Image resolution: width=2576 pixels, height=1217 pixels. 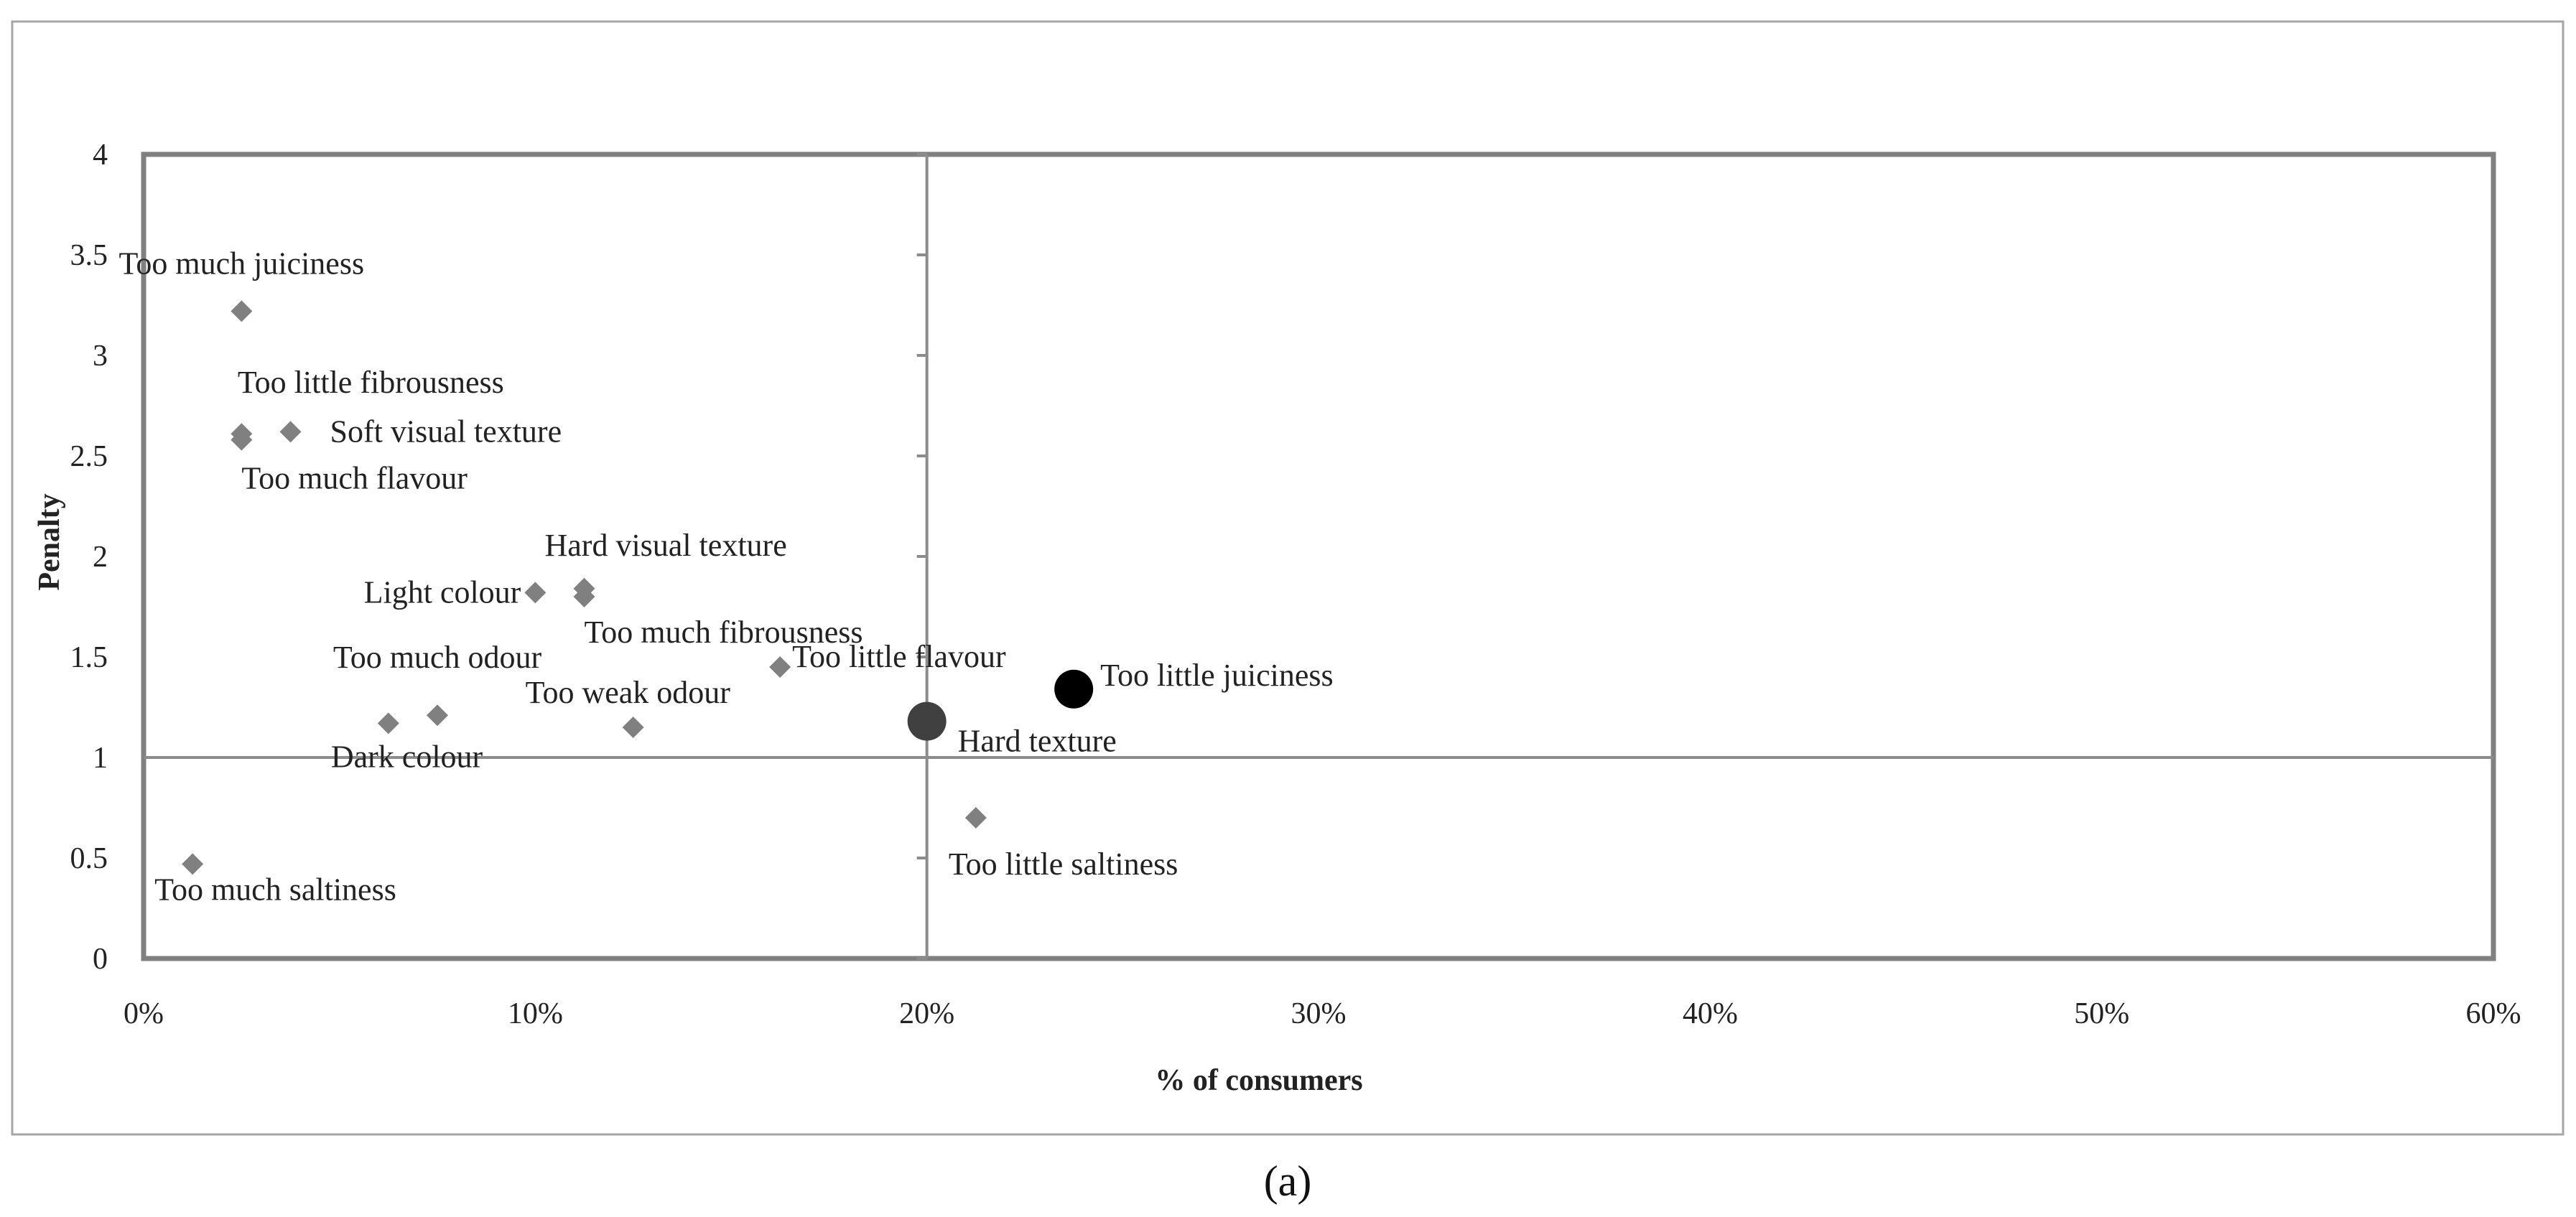 I want to click on point-label: Too much fibrousness, so click(x=724, y=632).